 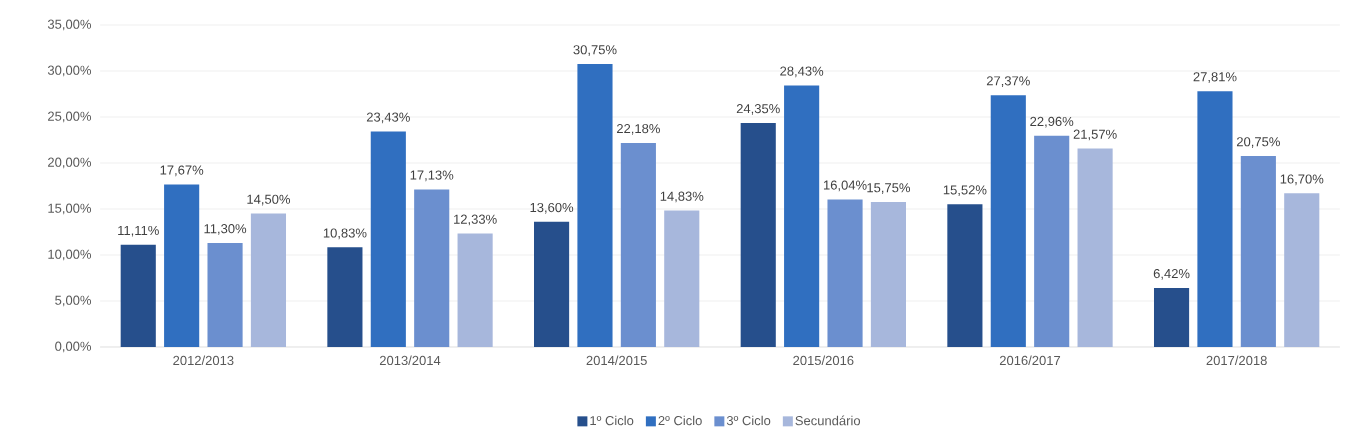 What do you see at coordinates (73, 301) in the screenshot?
I see `y-tick-label: 5,00%` at bounding box center [73, 301].